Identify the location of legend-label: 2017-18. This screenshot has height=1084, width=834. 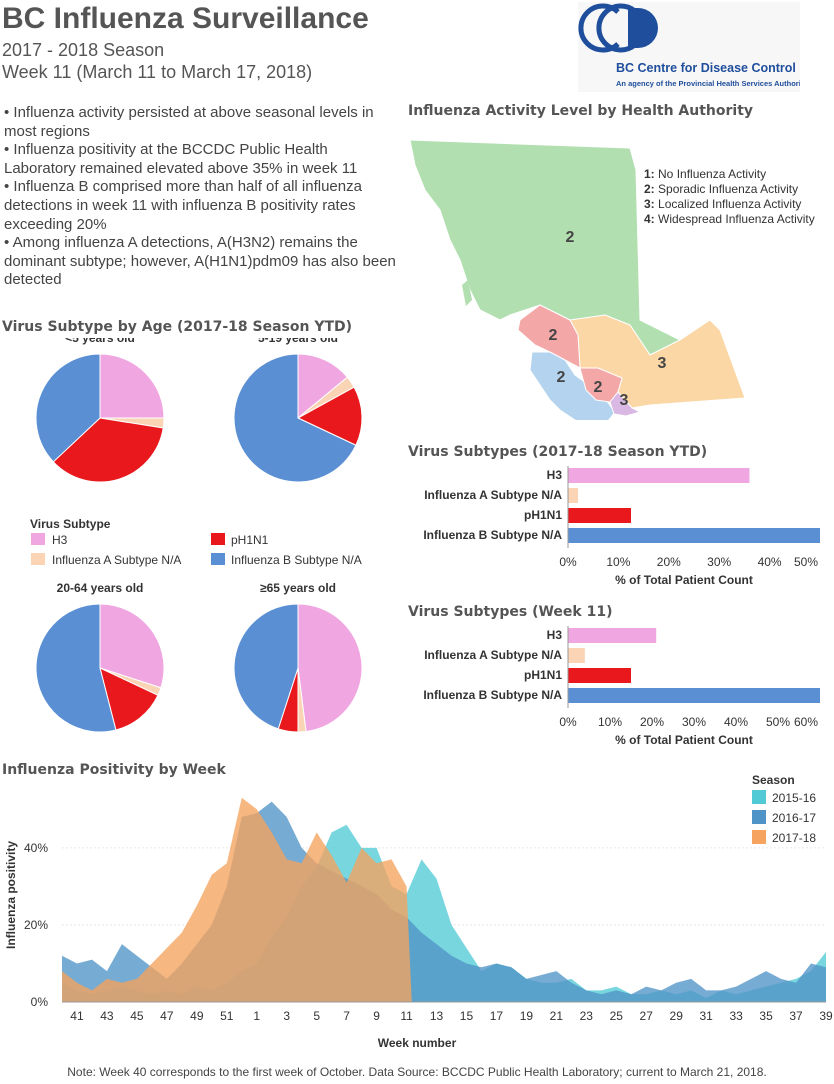
(794, 838).